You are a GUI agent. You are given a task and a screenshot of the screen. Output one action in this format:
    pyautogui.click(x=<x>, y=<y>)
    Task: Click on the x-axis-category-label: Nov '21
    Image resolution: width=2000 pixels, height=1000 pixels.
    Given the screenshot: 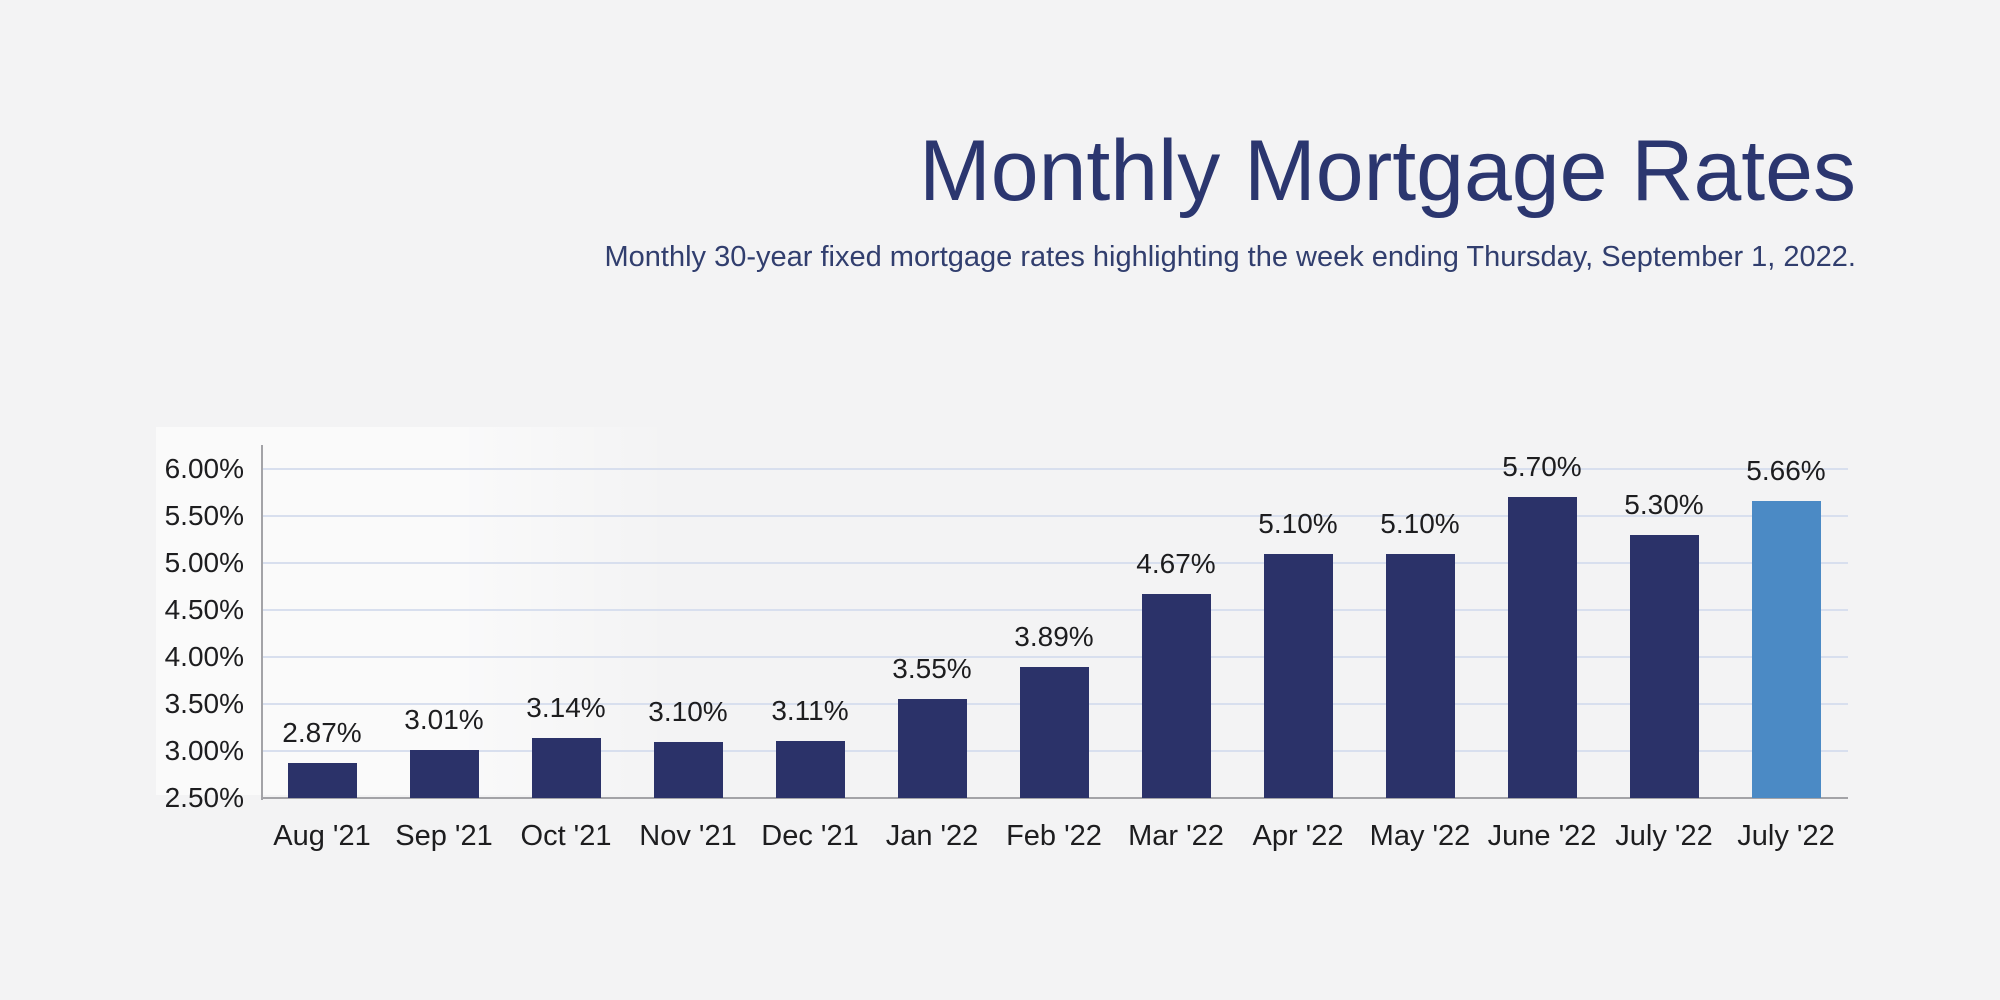 What is the action you would take?
    pyautogui.click(x=688, y=836)
    